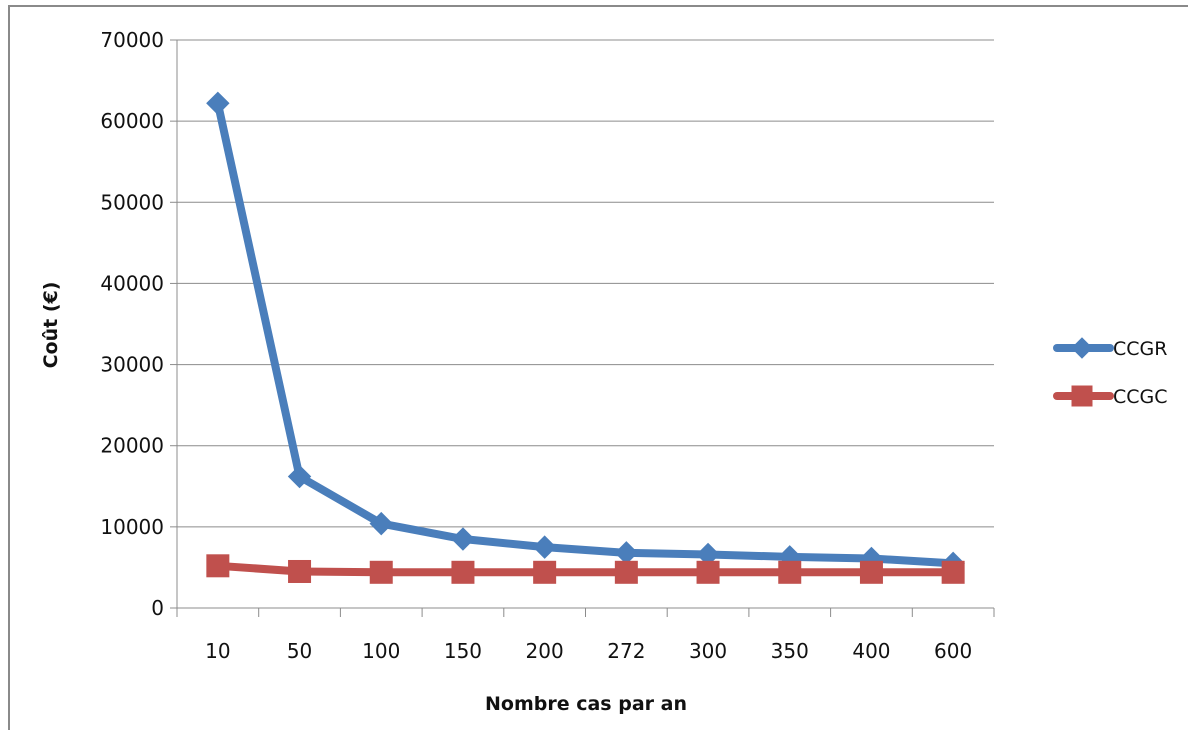 This screenshot has width=1192, height=733. What do you see at coordinates (1140, 349) in the screenshot?
I see `legend-label: CCGR` at bounding box center [1140, 349].